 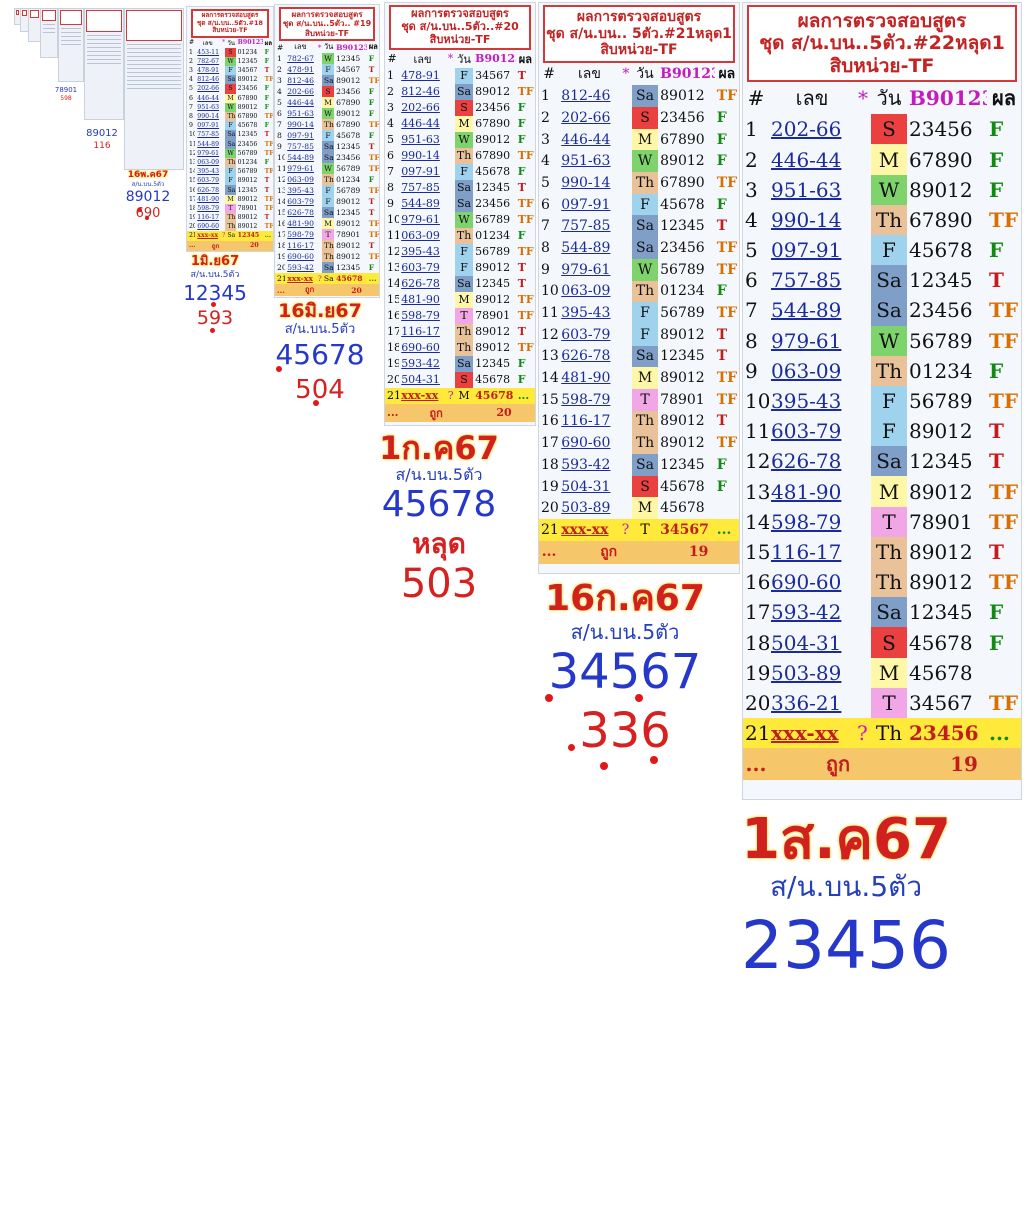 I want to click on table-row: 19 503-89 M 45678, so click(x=882, y=672).